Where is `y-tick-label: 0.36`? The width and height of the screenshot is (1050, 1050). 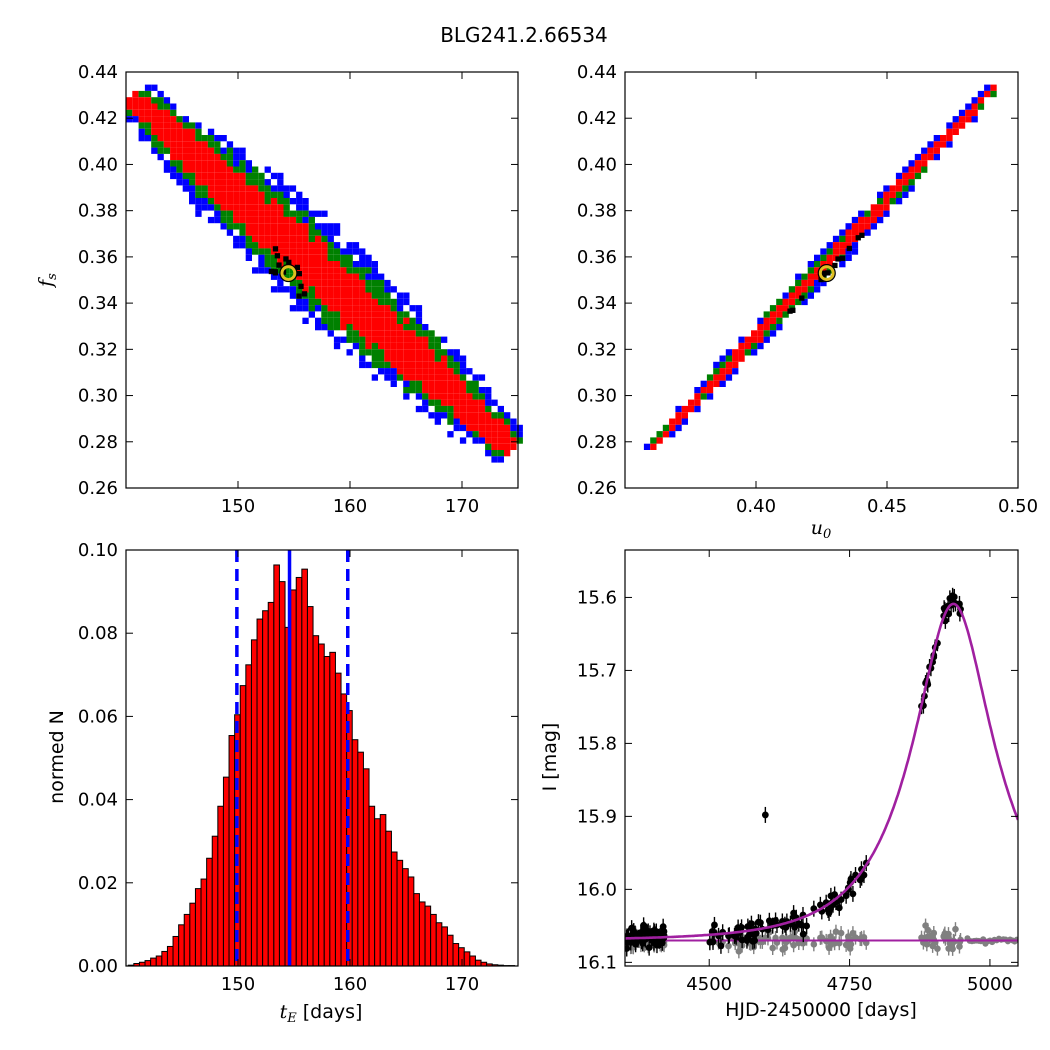 y-tick-label: 0.36 is located at coordinates (597, 257).